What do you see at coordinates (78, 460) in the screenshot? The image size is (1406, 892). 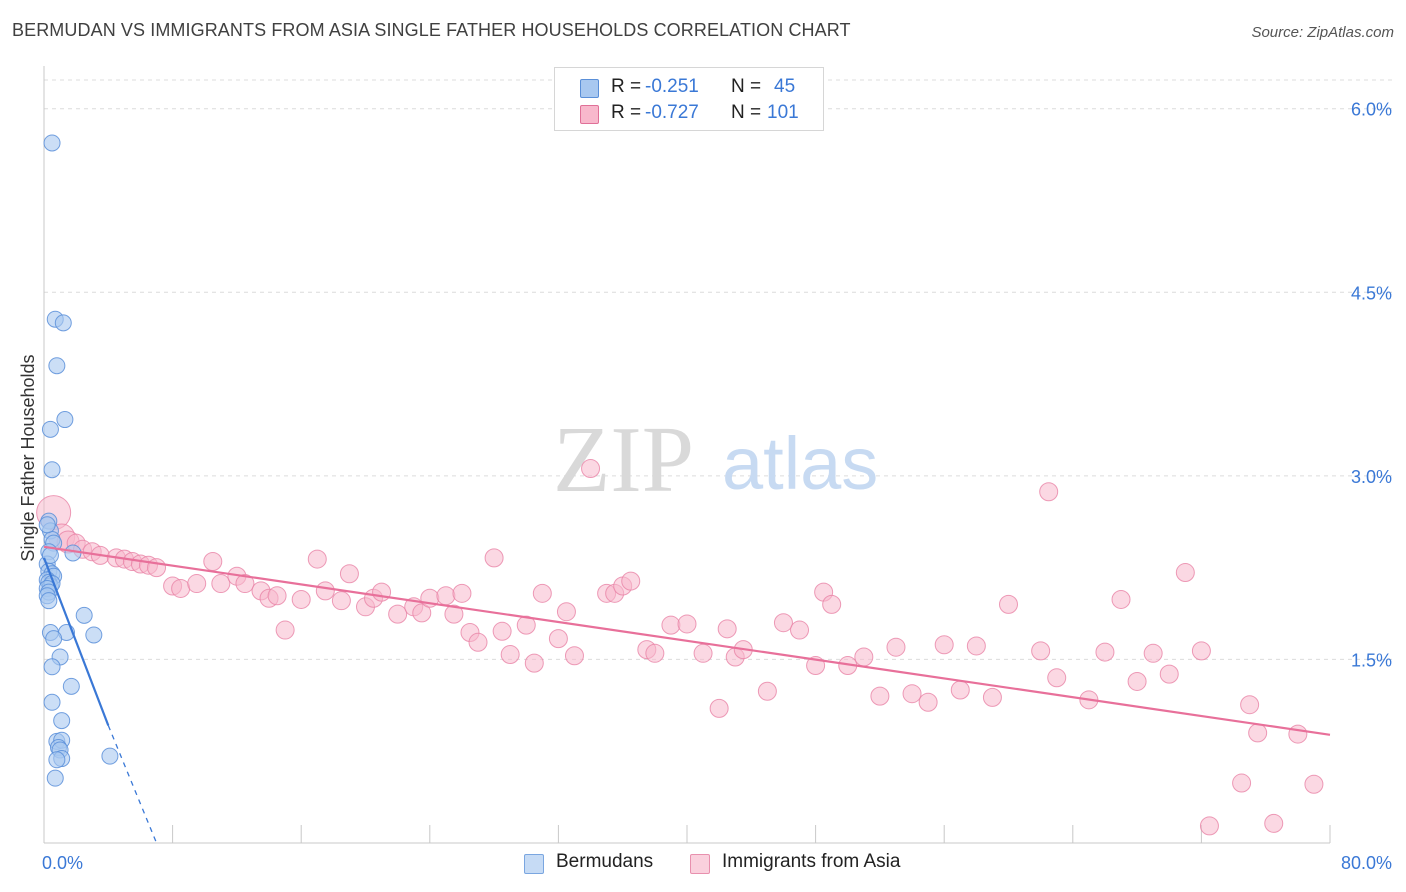 I see `bermudans-points` at bounding box center [78, 460].